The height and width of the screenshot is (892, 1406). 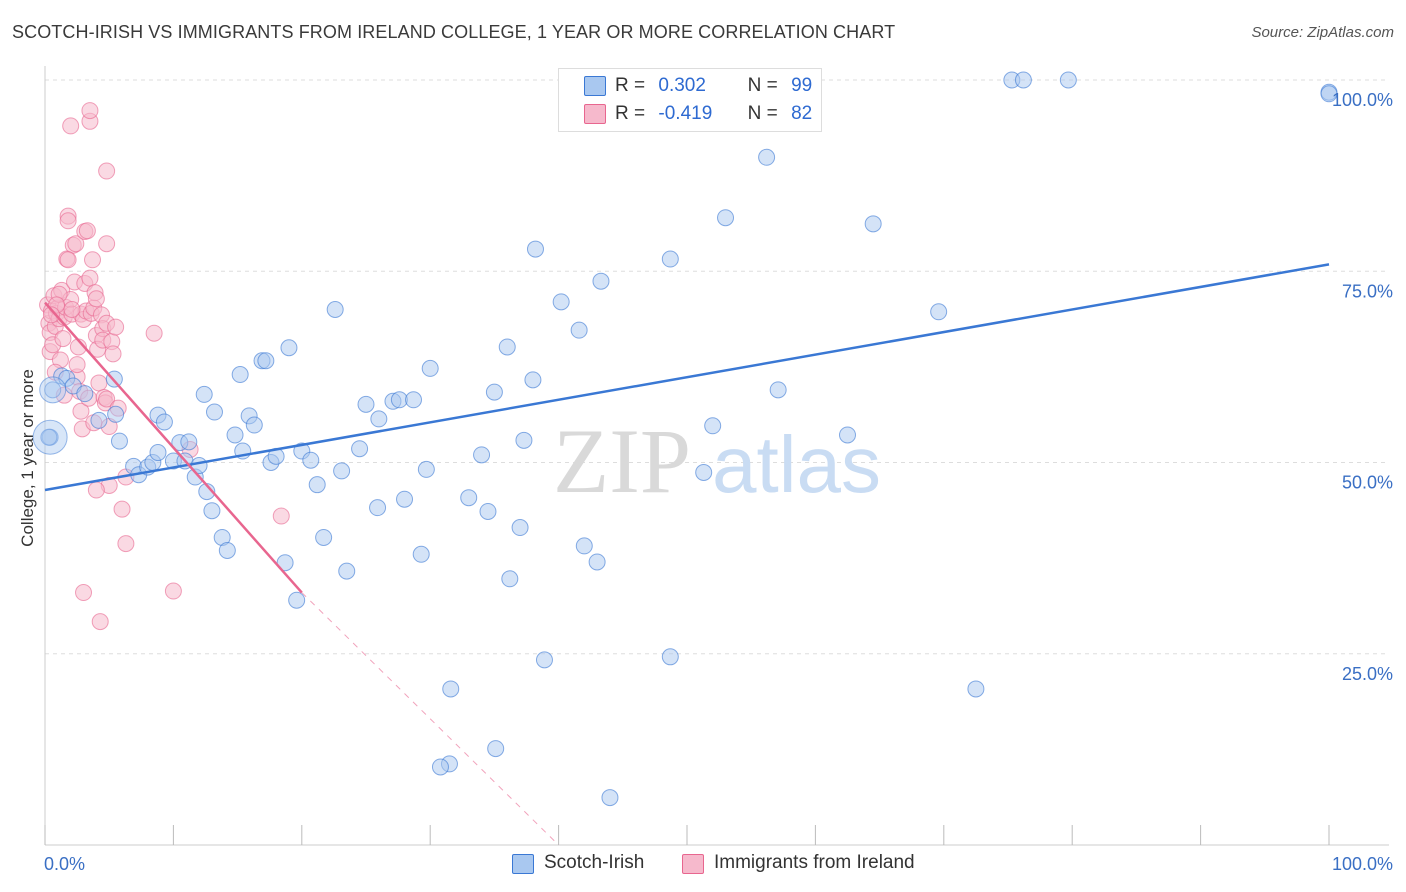 I want to click on x-tick-label-1: 100.0%, so click(x=1362, y=864).